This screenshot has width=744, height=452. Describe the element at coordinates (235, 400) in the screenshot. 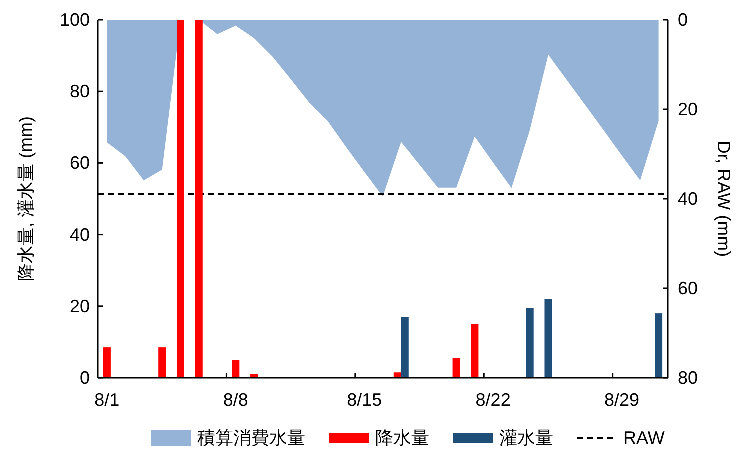

I see `x-tick-label: 8/8` at that location.